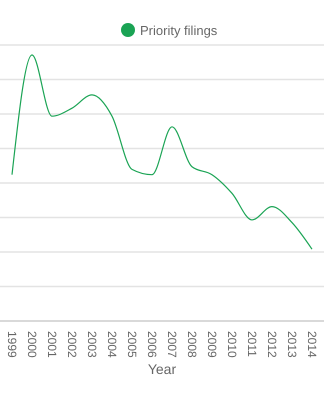 This screenshot has width=324, height=400. What do you see at coordinates (212, 344) in the screenshot?
I see `x-tick-label: 2009` at bounding box center [212, 344].